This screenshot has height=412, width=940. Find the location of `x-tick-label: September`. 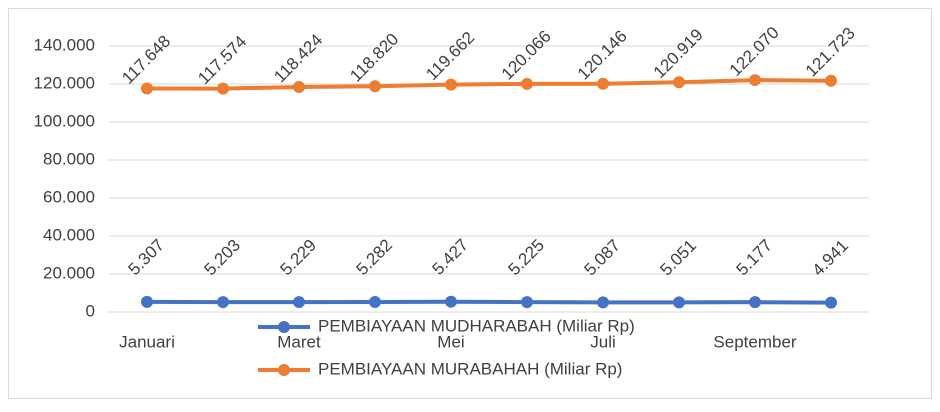

x-tick-label: September is located at coordinates (754, 341).